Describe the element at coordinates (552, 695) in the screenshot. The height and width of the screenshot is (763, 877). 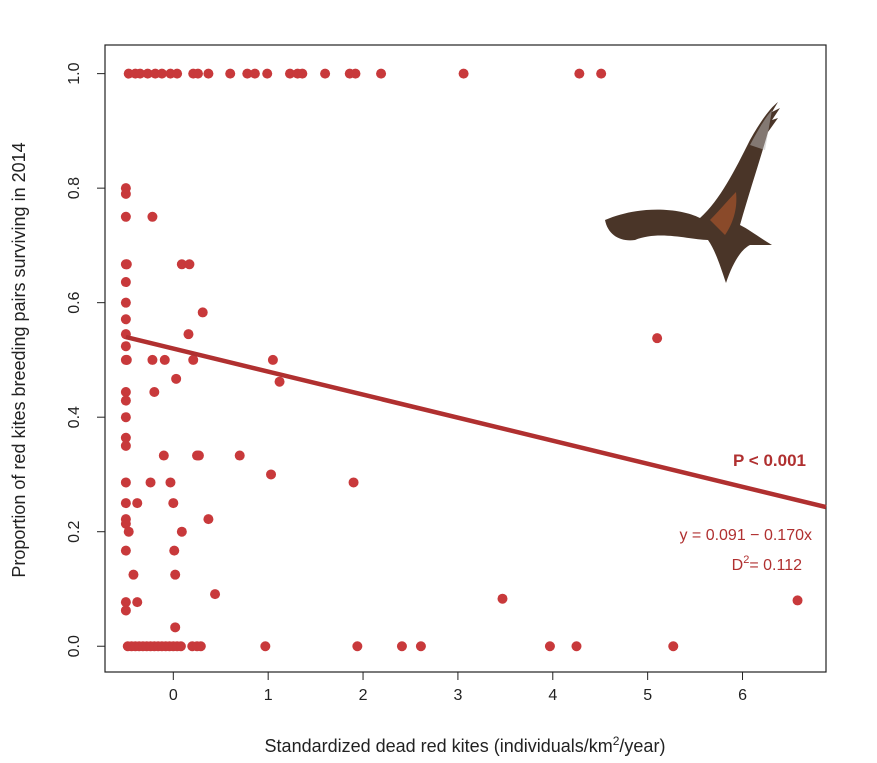
I see `x-tick-label: 4` at that location.